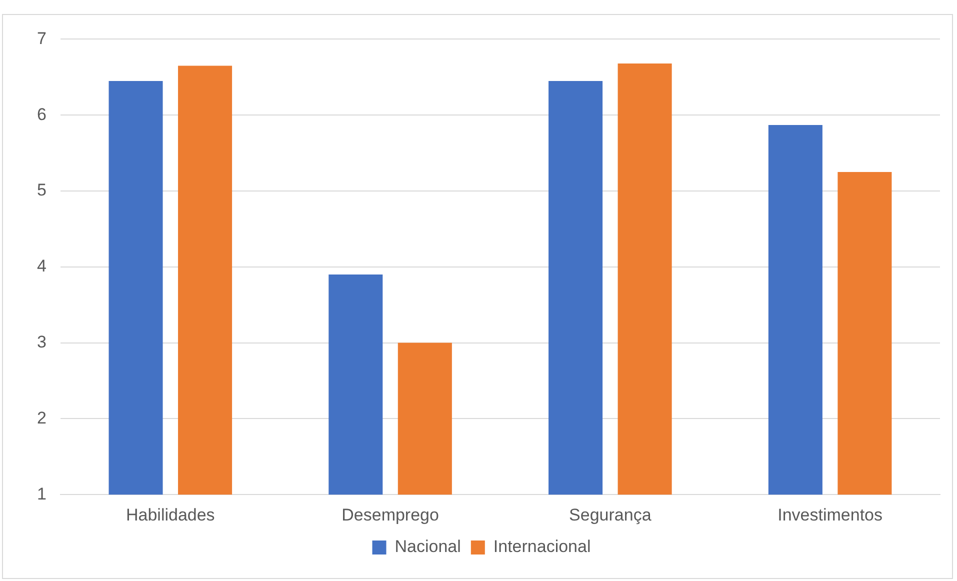 This screenshot has height=581, width=957. Describe the element at coordinates (41, 38) in the screenshot. I see `y-tick-label: 7` at that location.